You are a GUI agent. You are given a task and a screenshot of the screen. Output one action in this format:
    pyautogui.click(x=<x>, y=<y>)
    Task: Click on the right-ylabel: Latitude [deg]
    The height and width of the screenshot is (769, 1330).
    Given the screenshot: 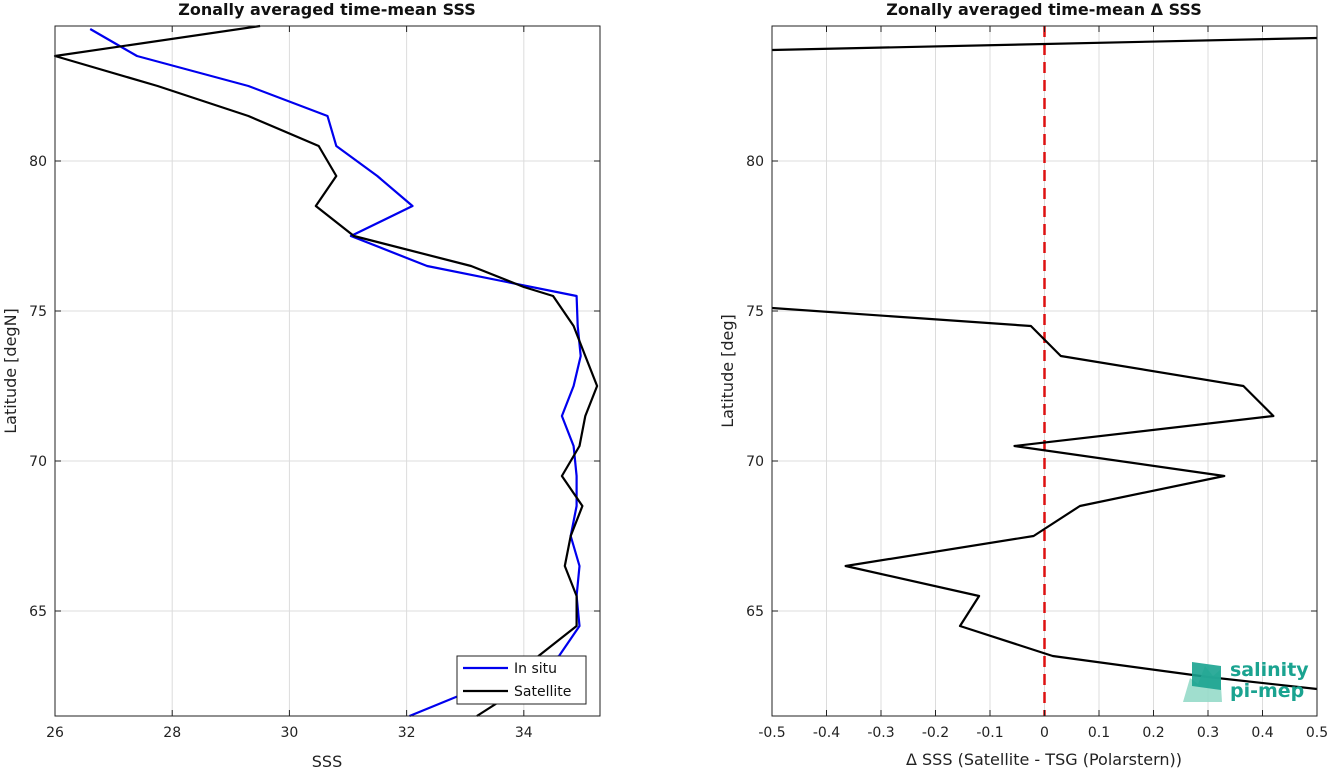 What is the action you would take?
    pyautogui.click(x=727, y=371)
    